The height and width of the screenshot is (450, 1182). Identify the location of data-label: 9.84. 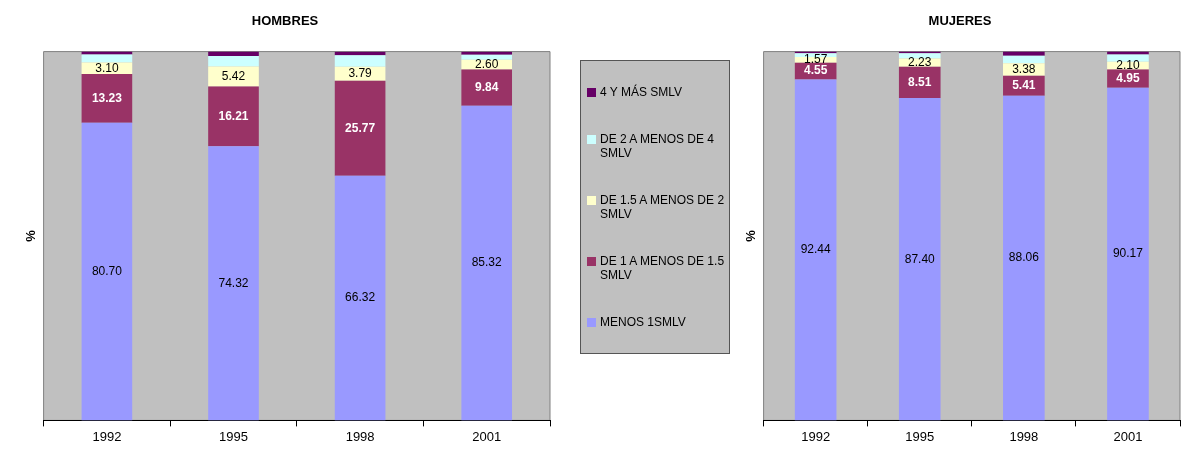
(487, 86).